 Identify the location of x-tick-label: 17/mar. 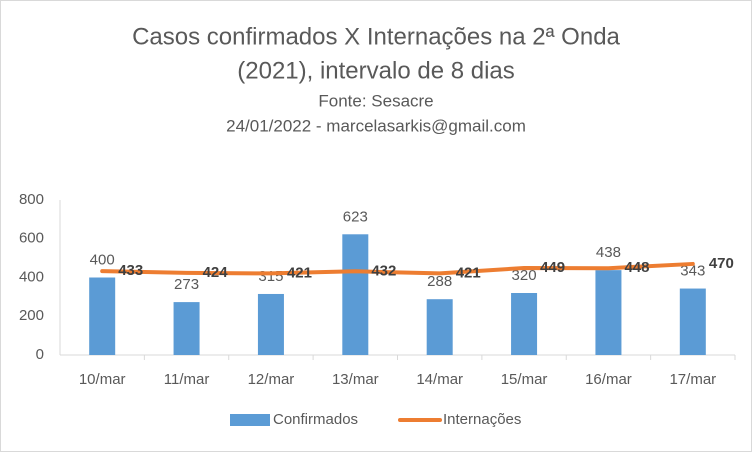
(692, 379).